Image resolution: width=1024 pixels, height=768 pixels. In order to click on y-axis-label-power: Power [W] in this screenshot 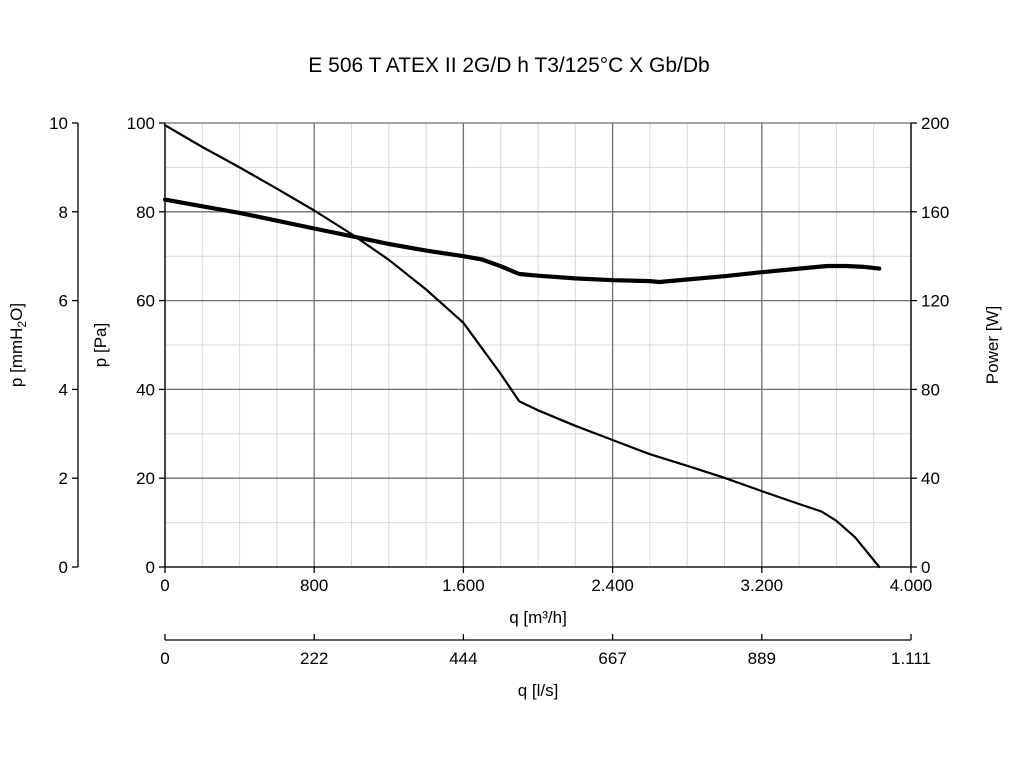, I will do `click(992, 345)`.